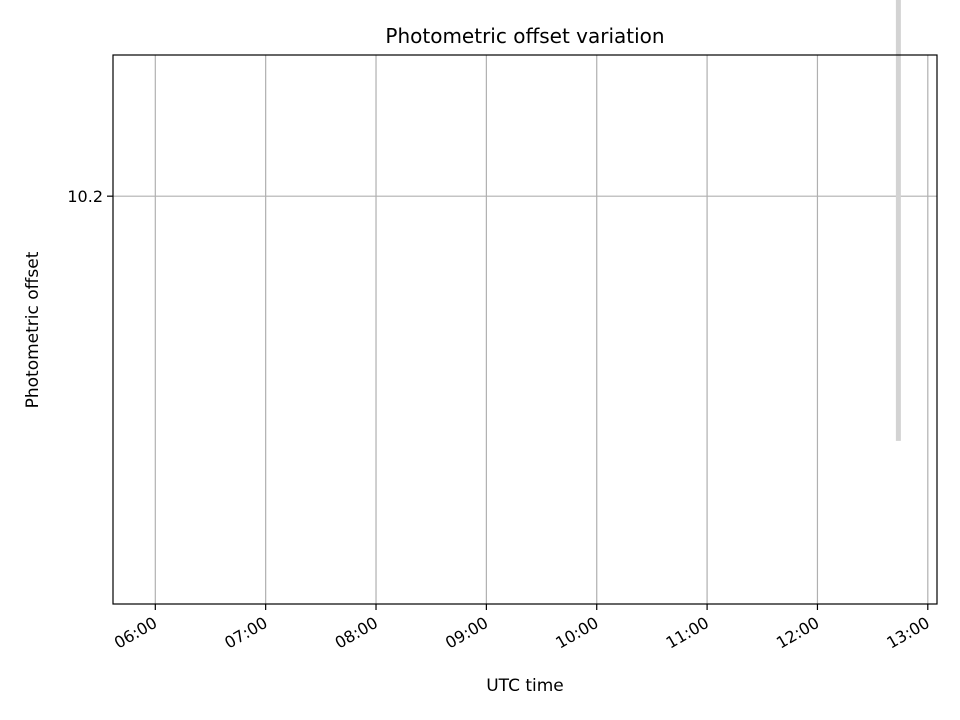  I want to click on y-axis-ticks: 10.210.410.610.811.011.2, so click(90, 196).